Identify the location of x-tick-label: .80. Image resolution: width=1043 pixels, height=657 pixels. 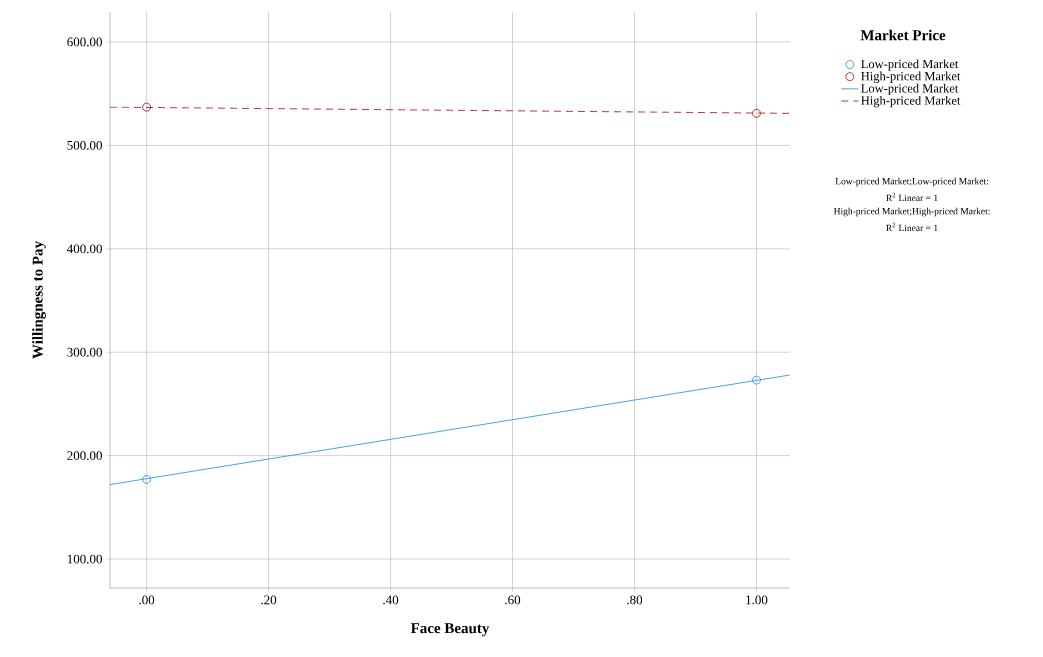
(635, 600).